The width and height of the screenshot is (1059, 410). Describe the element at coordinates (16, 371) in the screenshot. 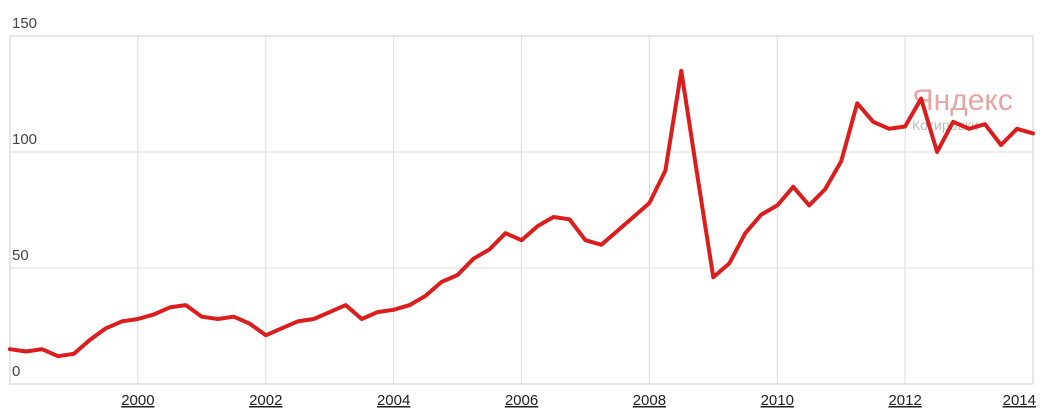

I see `y-tick-label: 0` at that location.